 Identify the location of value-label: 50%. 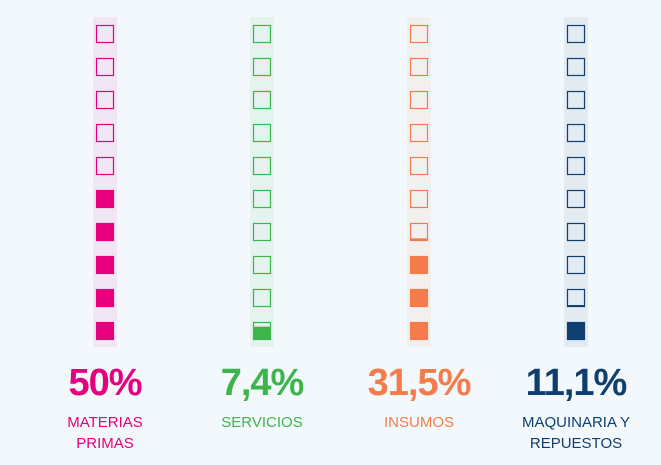
(105, 383).